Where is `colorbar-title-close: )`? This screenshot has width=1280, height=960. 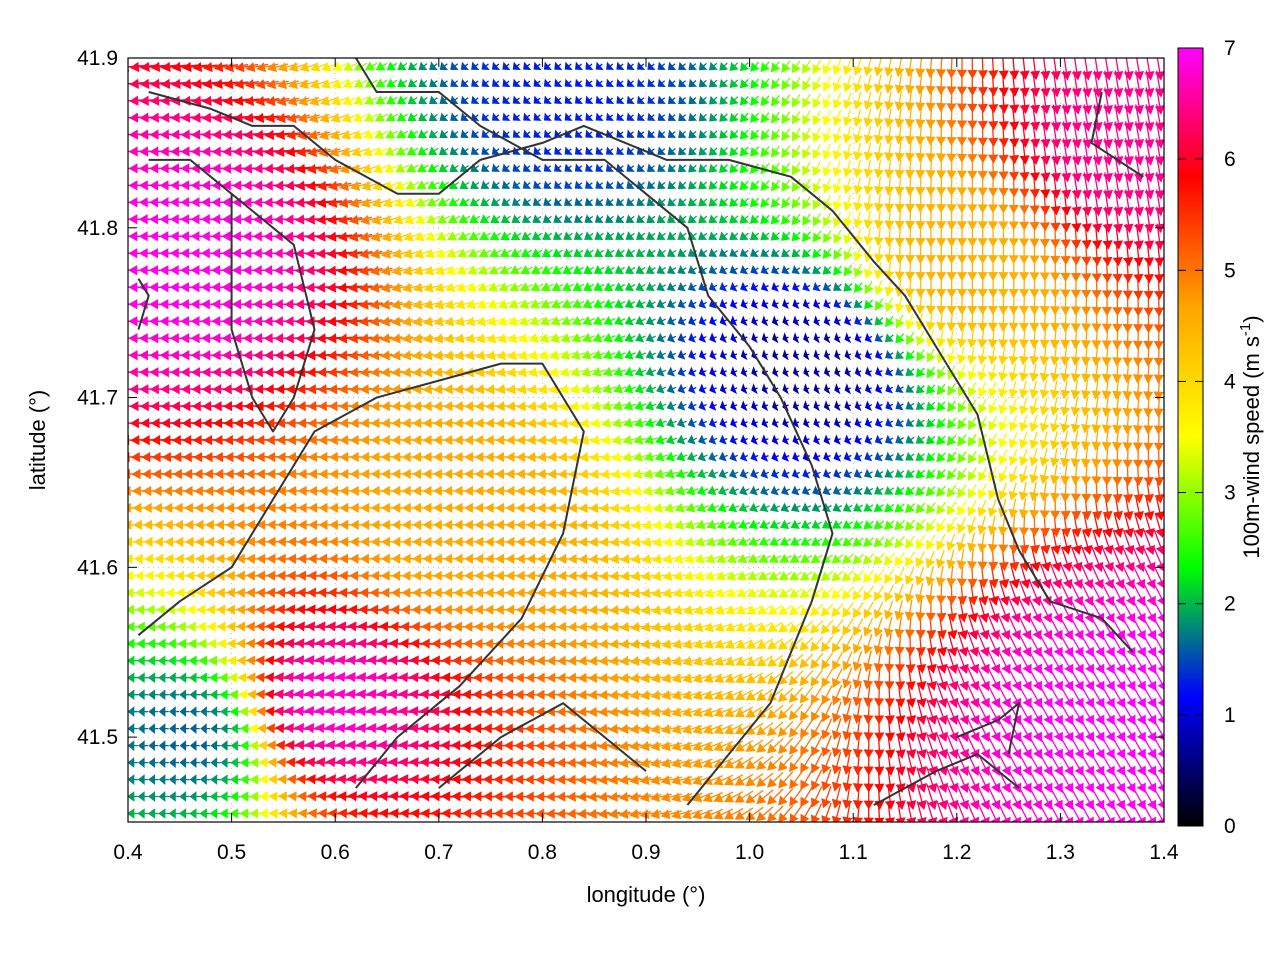 colorbar-title-close: ) is located at coordinates (1251, 318).